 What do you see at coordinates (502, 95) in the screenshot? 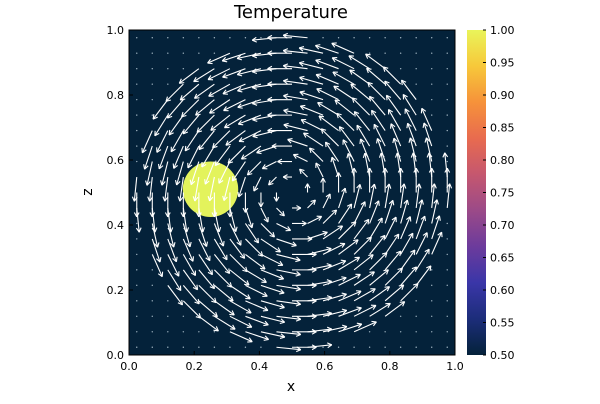
I see `colorbar-tick-label: 0.90` at bounding box center [502, 95].